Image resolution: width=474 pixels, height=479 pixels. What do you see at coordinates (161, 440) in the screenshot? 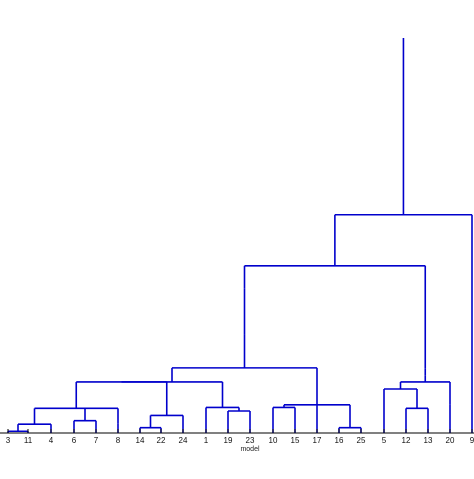
I see `x-tick-label: 22` at bounding box center [161, 440].